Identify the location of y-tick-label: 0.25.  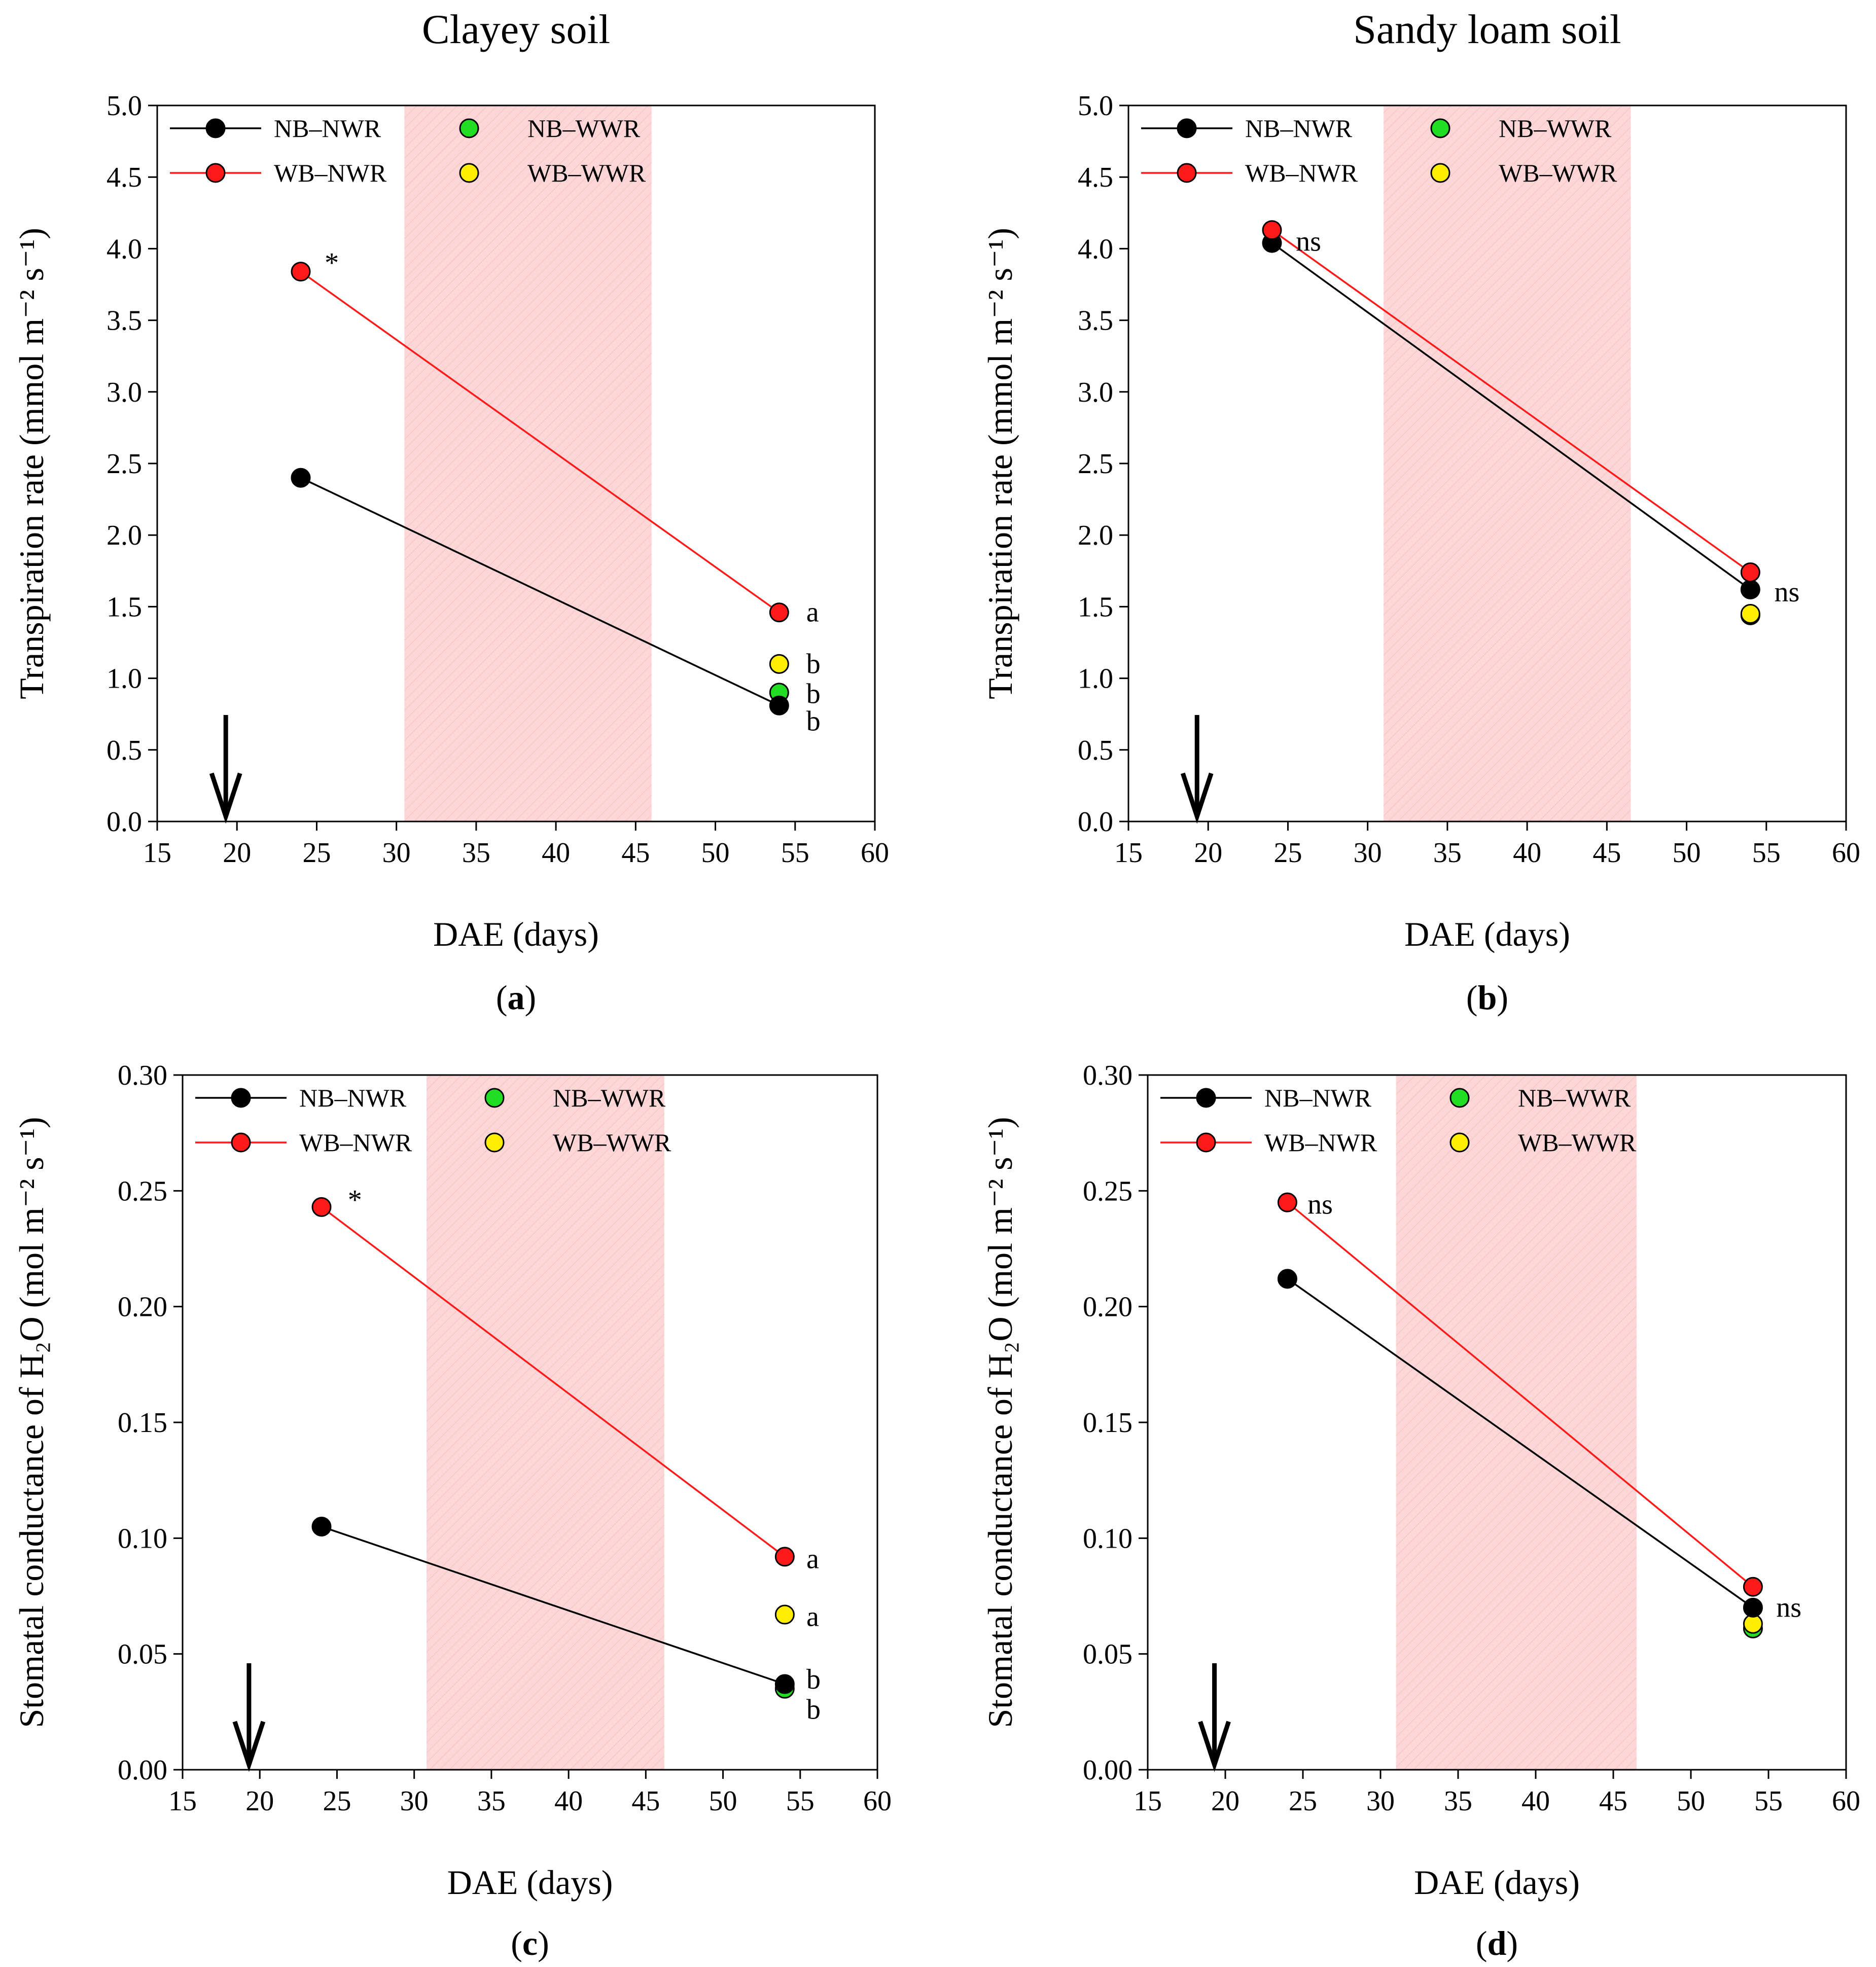
(1108, 1191).